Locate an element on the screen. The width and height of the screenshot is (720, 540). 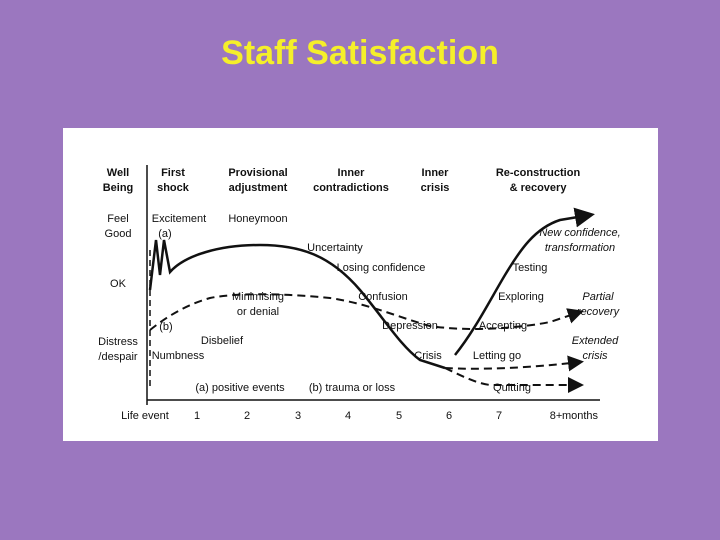
annotation: (b) trauma or loss is located at coordinates (352, 388).